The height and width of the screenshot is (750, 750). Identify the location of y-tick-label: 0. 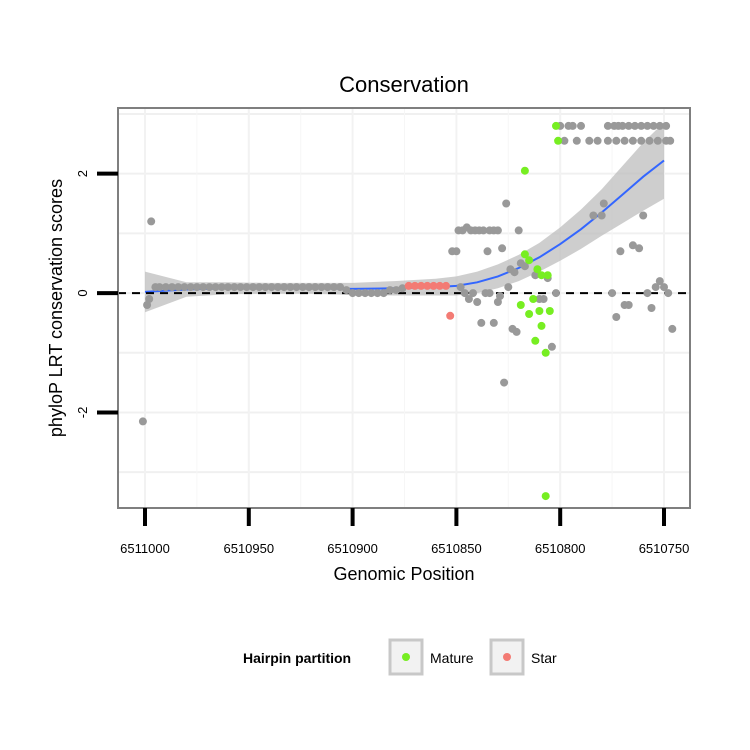
(82, 292).